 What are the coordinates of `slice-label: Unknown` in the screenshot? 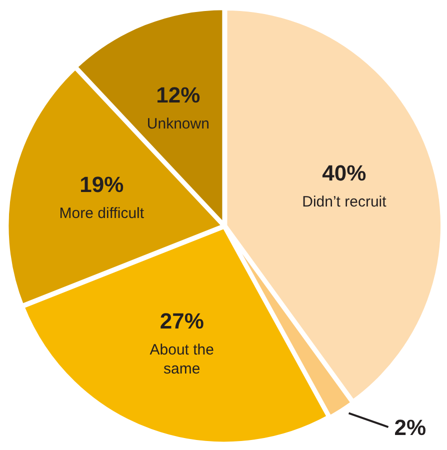 It's located at (178, 124).